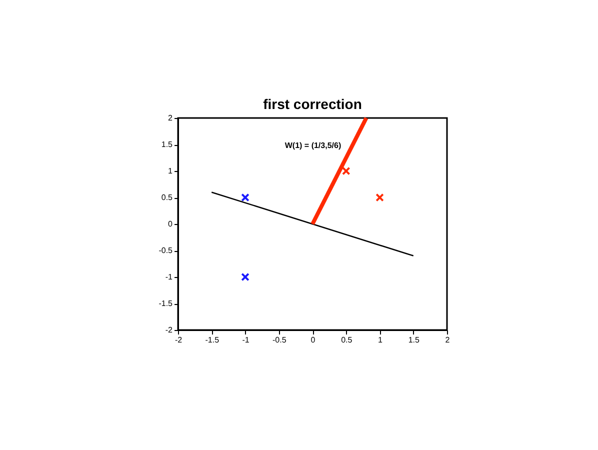  What do you see at coordinates (246, 340) in the screenshot?
I see `x-tick-label: -1` at bounding box center [246, 340].